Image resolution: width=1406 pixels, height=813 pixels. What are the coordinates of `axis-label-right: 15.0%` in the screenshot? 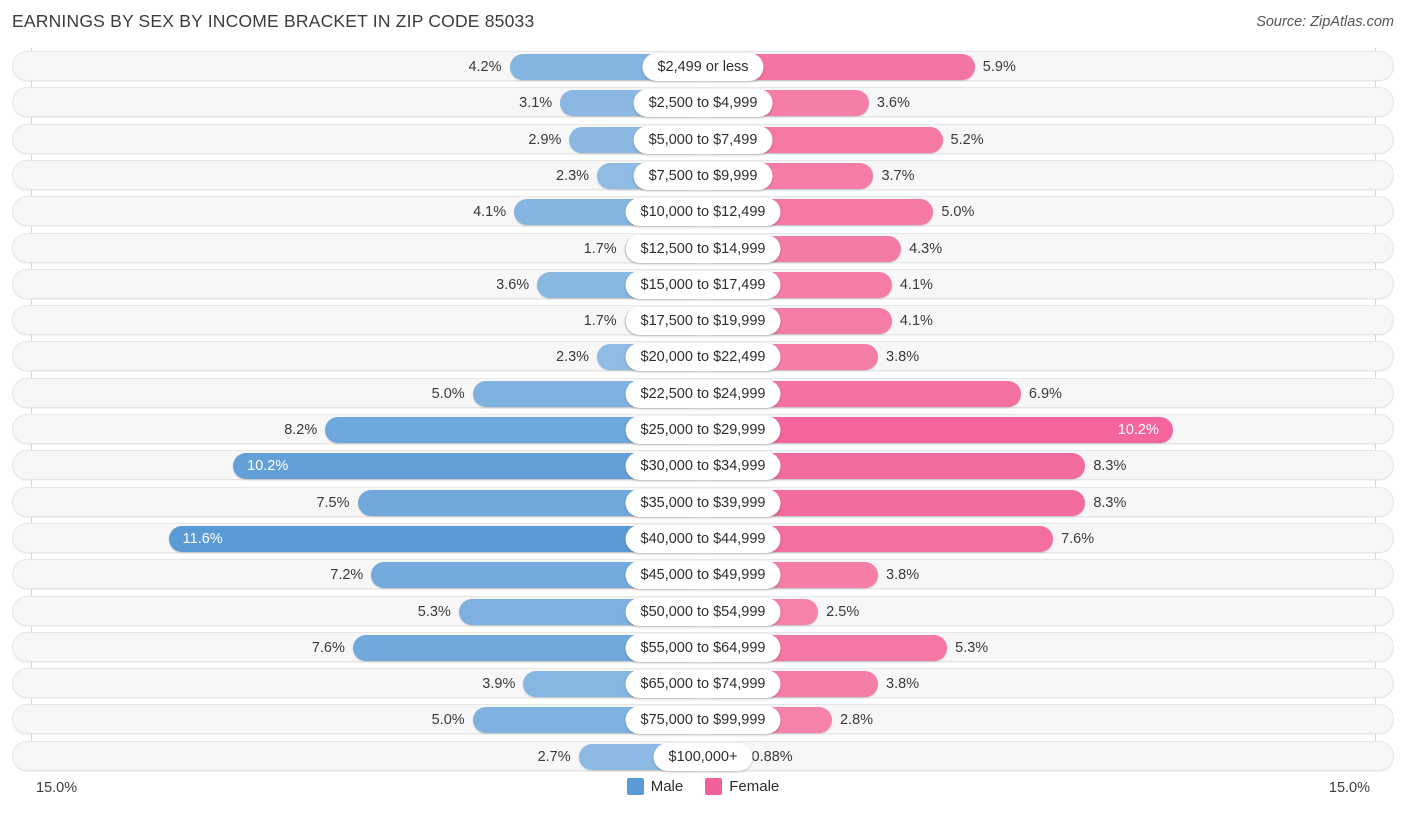 It's located at (1349, 788).